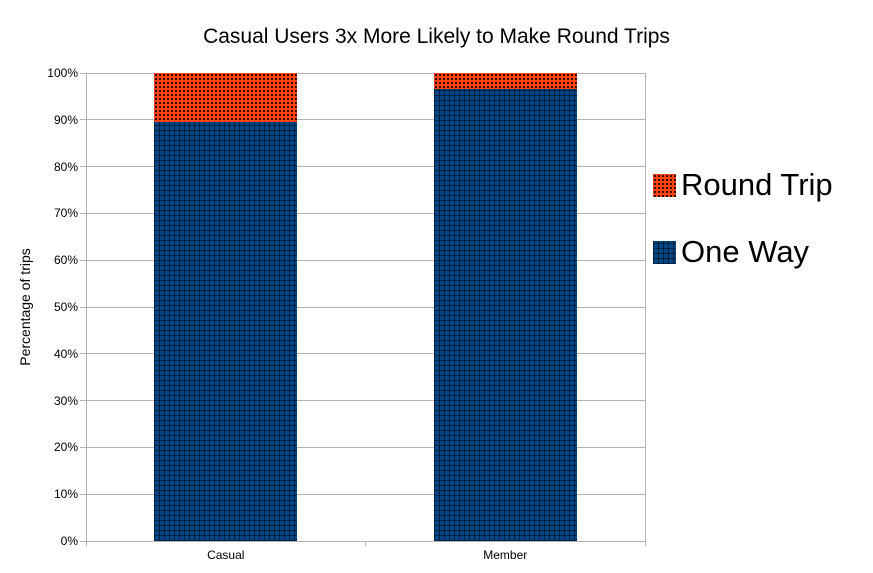 Image resolution: width=873 pixels, height=573 pixels. Describe the element at coordinates (226, 98) in the screenshot. I see `bar-casual-round-trip` at that location.